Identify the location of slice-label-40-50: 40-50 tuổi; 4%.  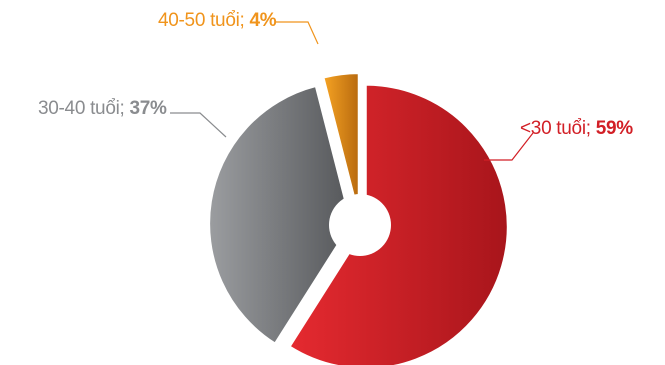
(217, 21).